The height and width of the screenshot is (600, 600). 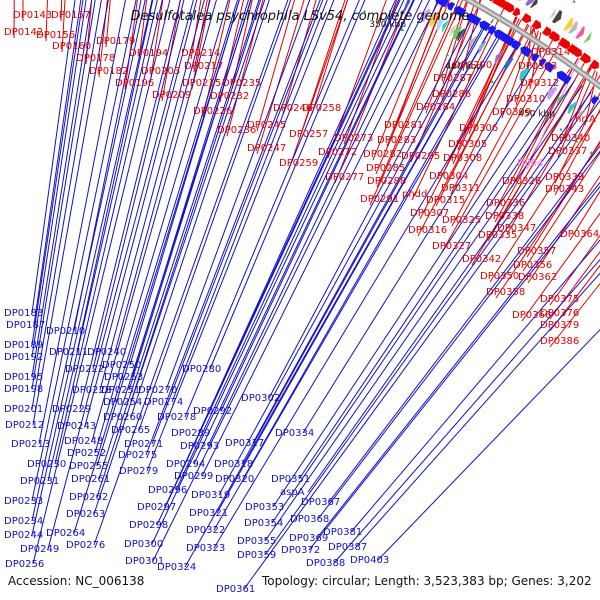 I want to click on forward-gene-label: DP0316, so click(x=427, y=230).